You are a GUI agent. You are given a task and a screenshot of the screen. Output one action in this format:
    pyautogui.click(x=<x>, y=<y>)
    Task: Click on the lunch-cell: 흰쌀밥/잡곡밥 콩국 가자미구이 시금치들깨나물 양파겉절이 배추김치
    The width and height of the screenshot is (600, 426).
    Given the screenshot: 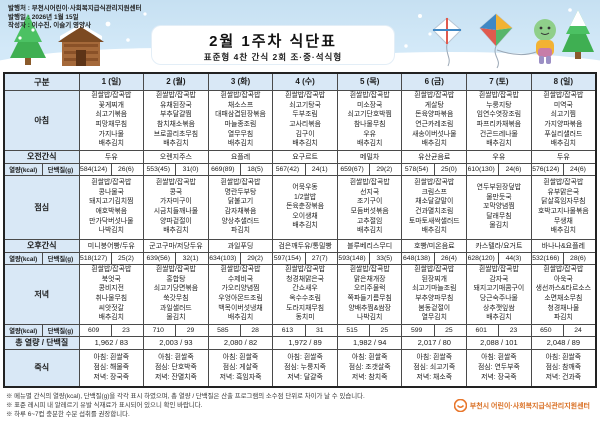 What is the action you would take?
    pyautogui.click(x=176, y=207)
    